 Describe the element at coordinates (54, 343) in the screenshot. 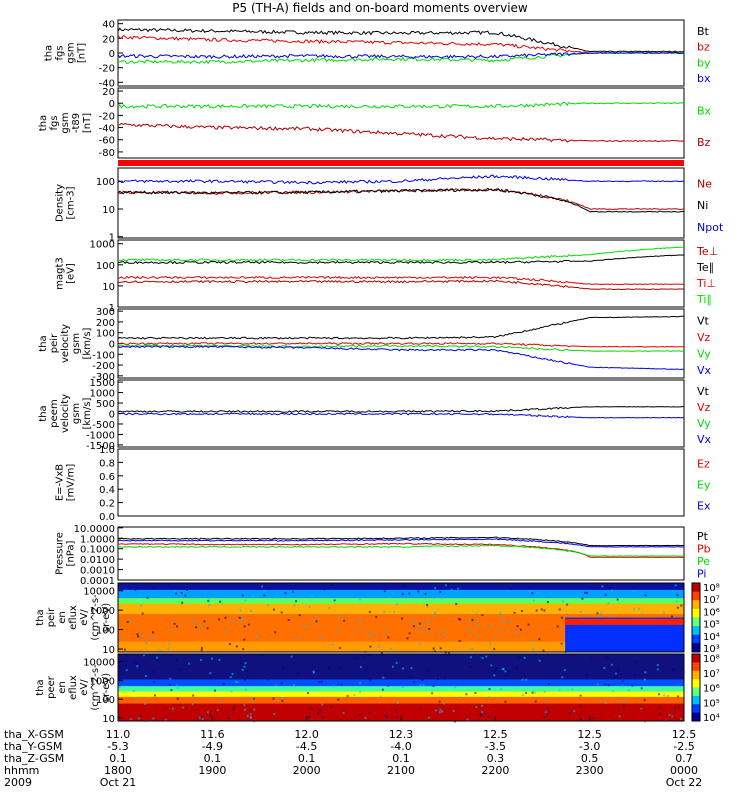

I see `y-axis-label: peir` at that location.